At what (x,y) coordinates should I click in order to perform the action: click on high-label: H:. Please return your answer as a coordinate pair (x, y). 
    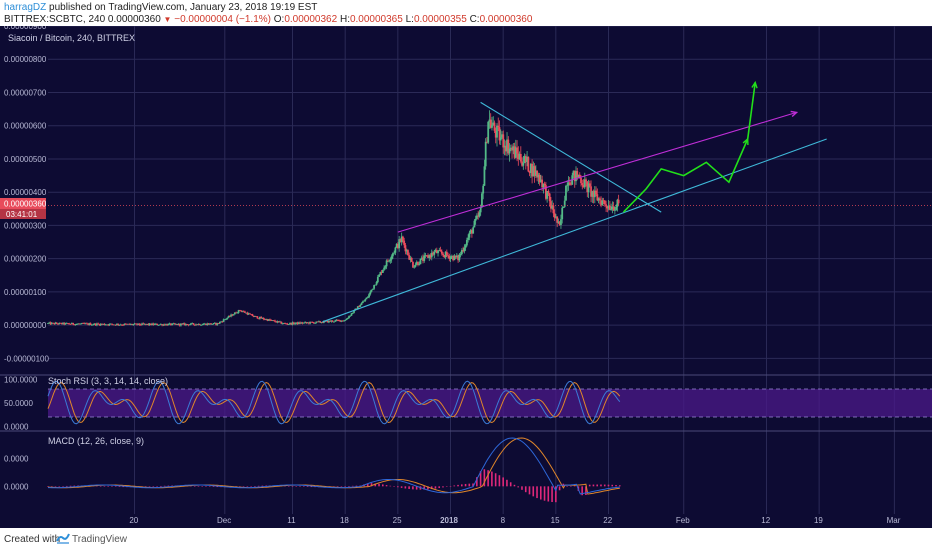
    Looking at the image, I should click on (344, 19).